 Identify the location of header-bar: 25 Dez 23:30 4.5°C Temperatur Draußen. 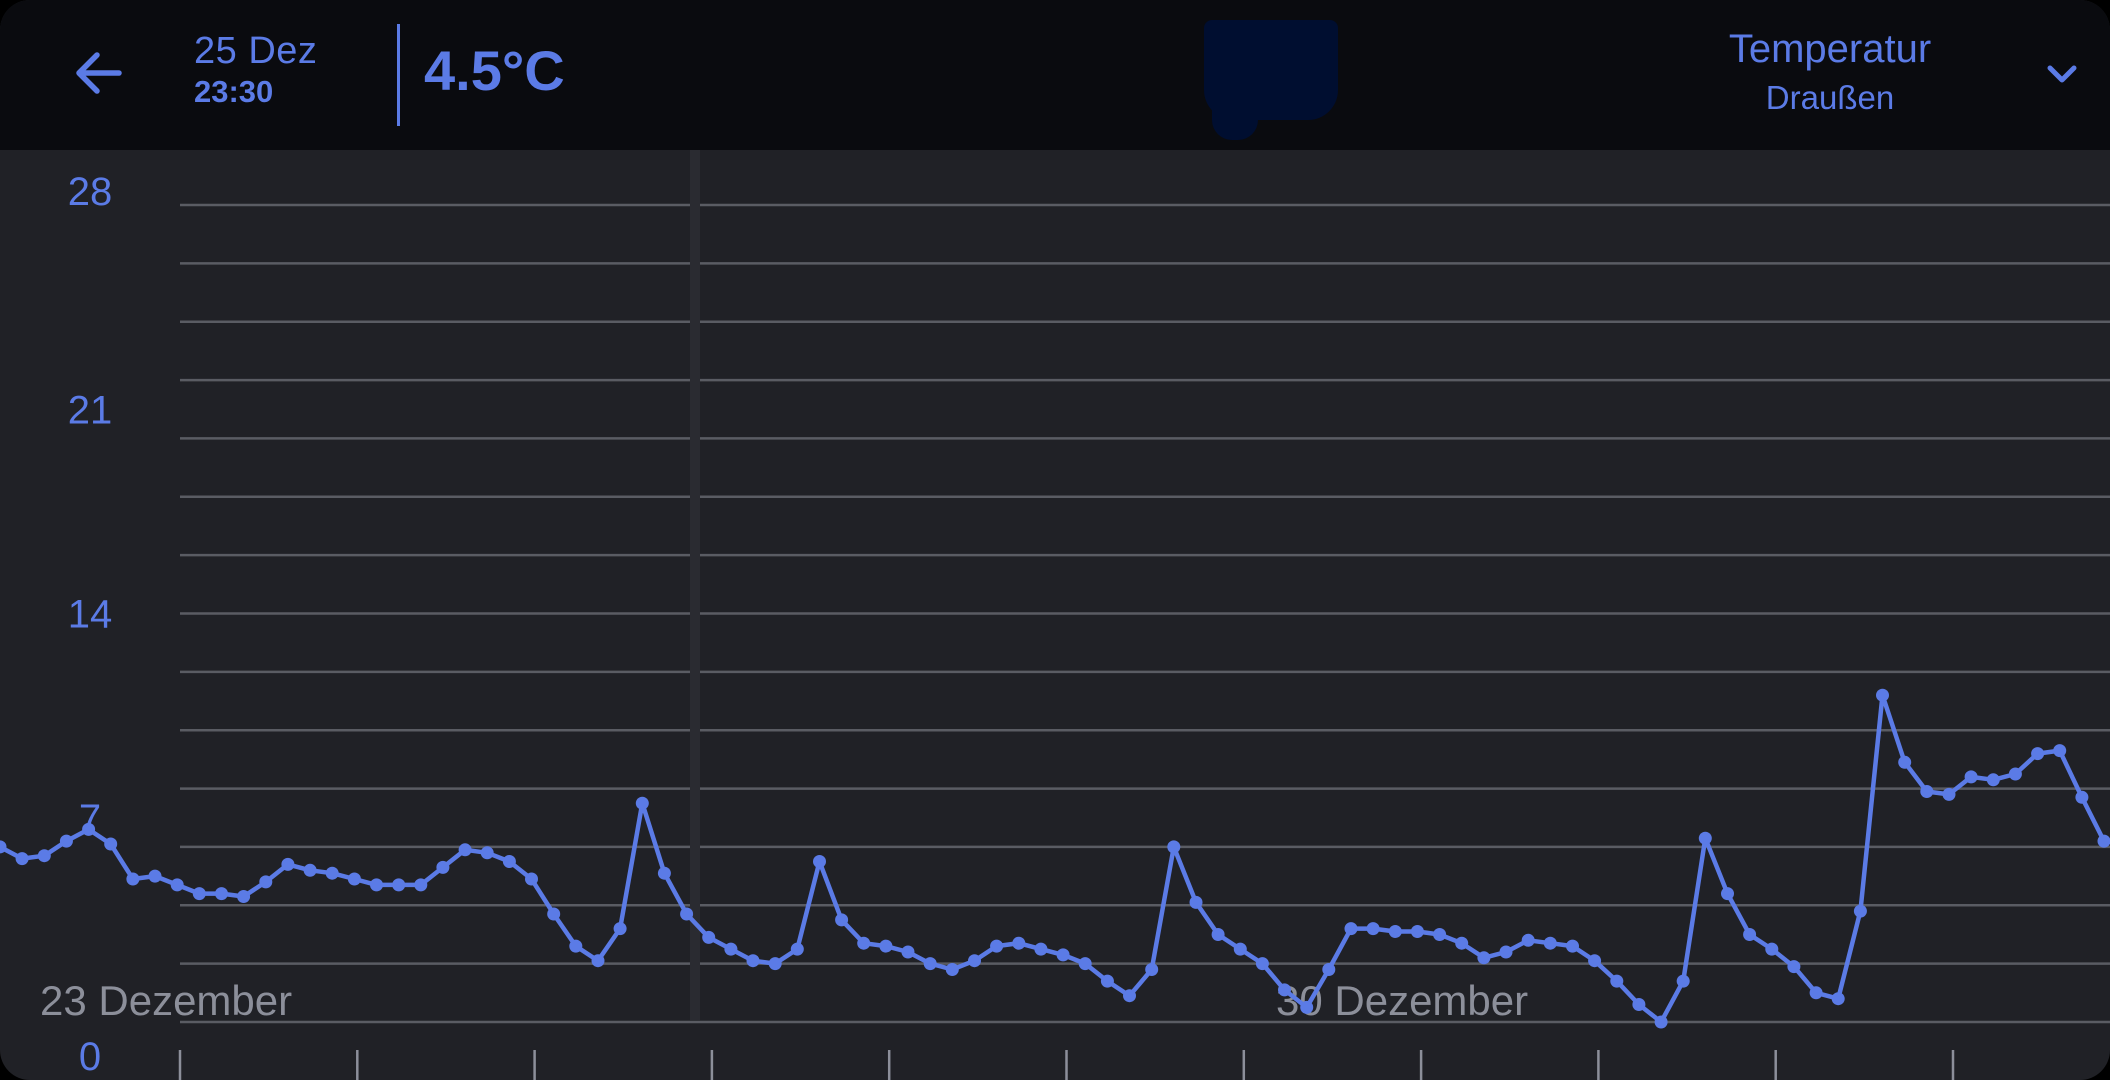
(1055, 75).